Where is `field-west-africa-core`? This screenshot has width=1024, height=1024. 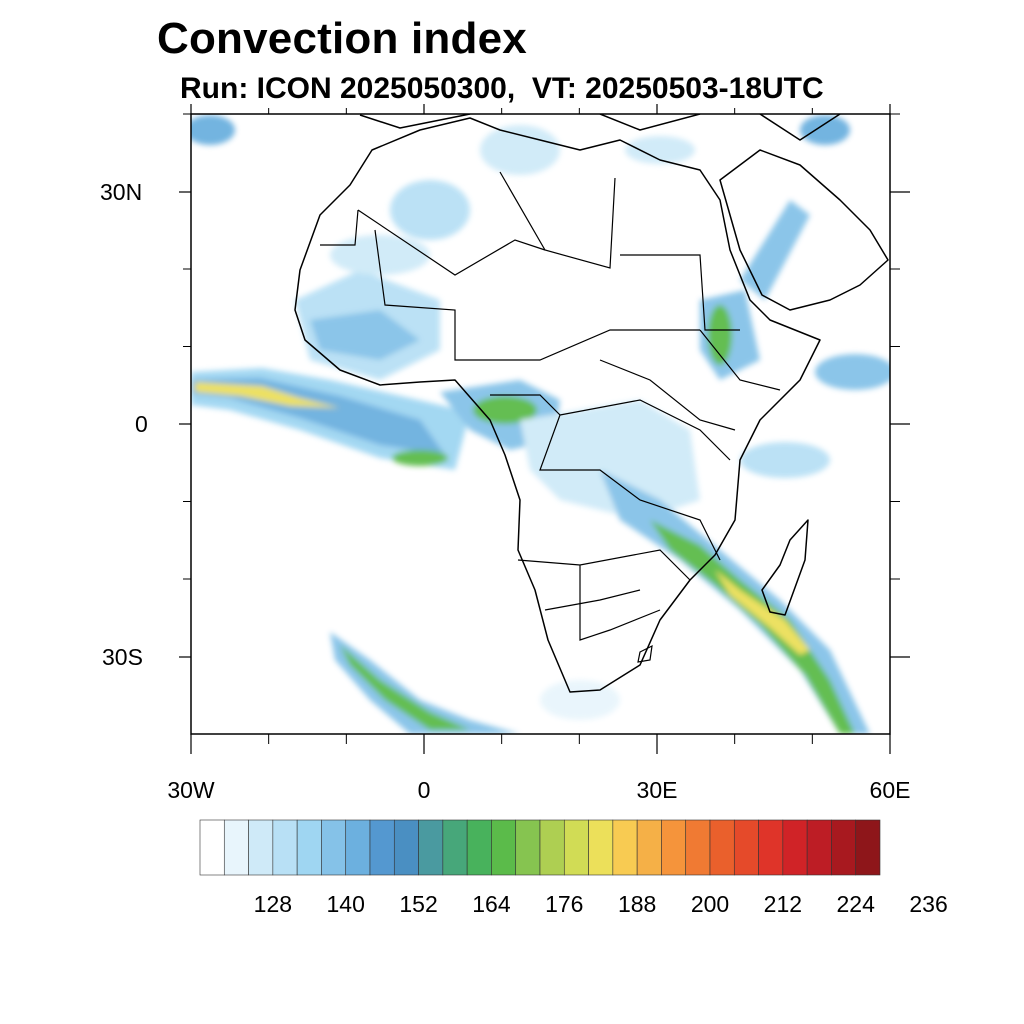
field-west-africa-core is located at coordinates (365, 335).